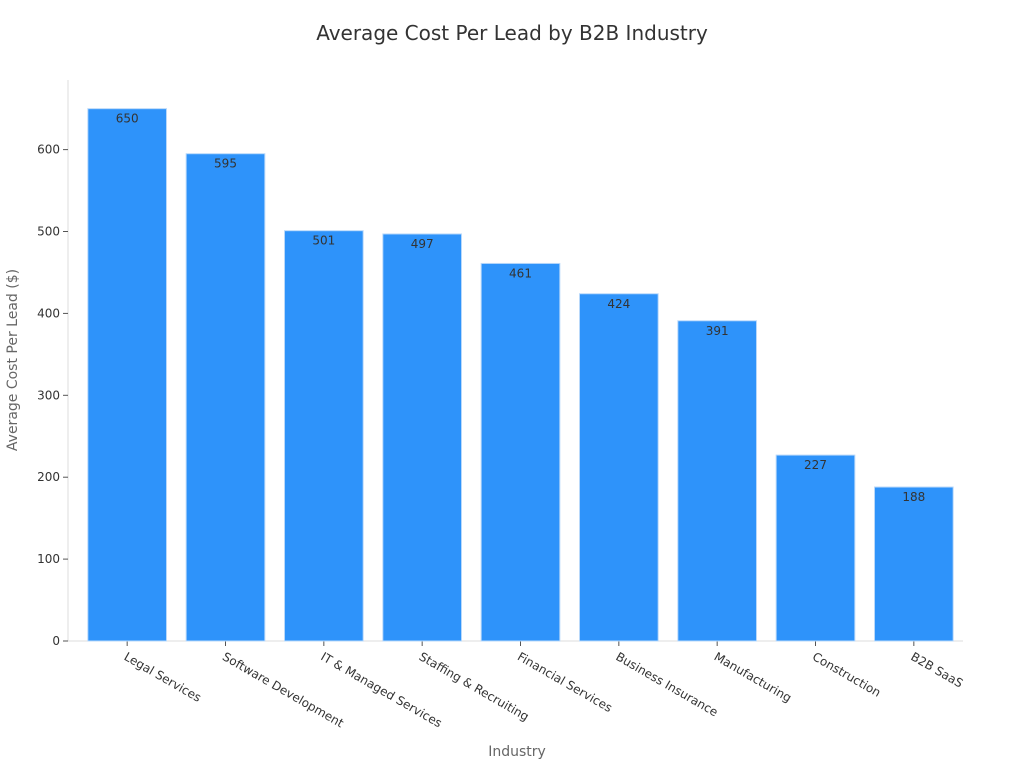 The image size is (1024, 768). I want to click on x-axis-title: Industry, so click(517, 752).